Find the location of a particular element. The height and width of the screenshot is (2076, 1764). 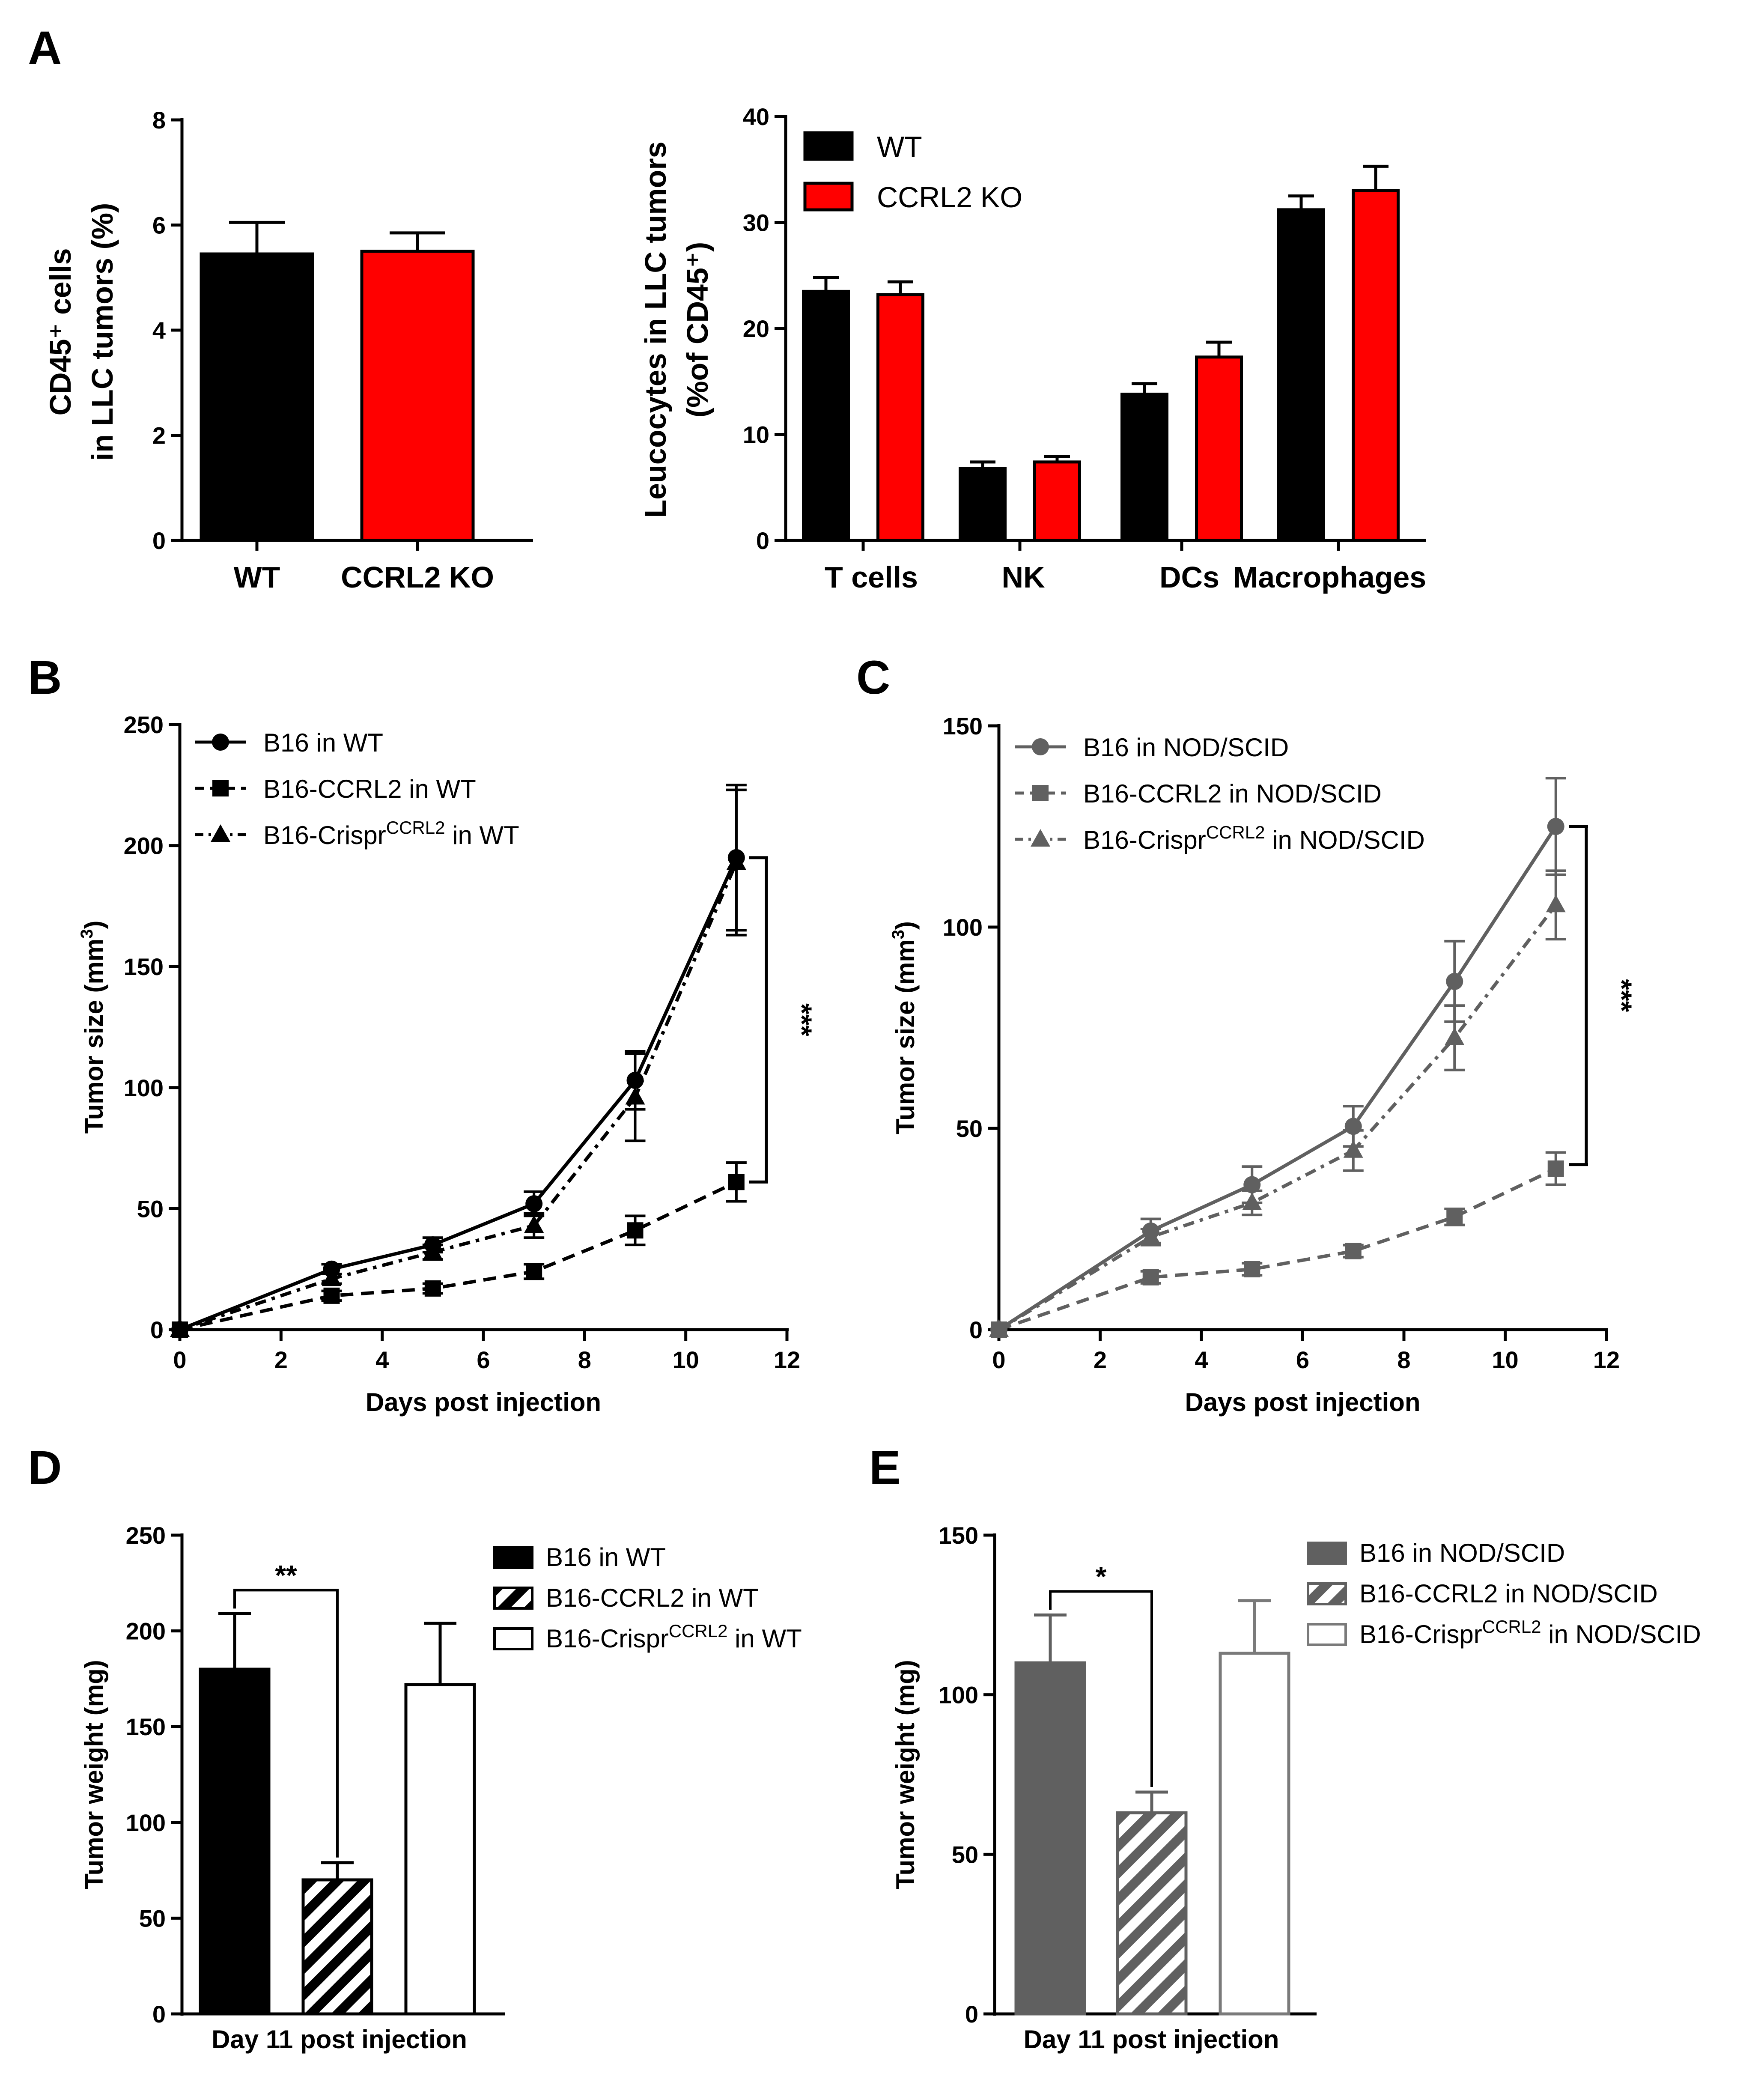

y-axis-label: Leucocytes in LLC tumors (%of CD45⁺) is located at coordinates (676, 329).